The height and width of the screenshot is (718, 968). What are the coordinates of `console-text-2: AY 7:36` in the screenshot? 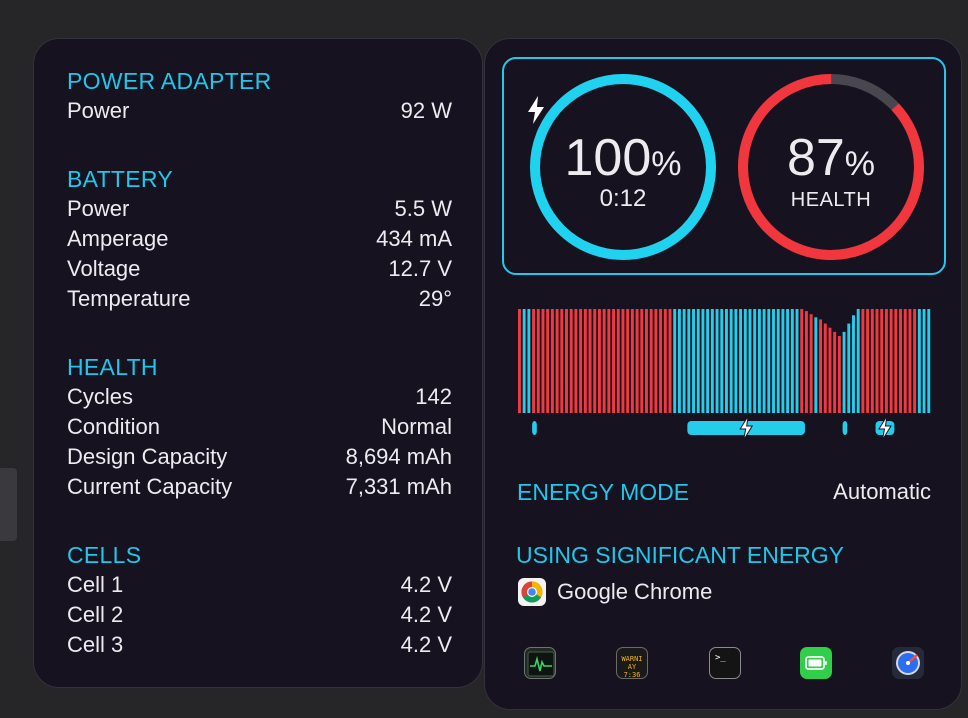 It's located at (632, 671).